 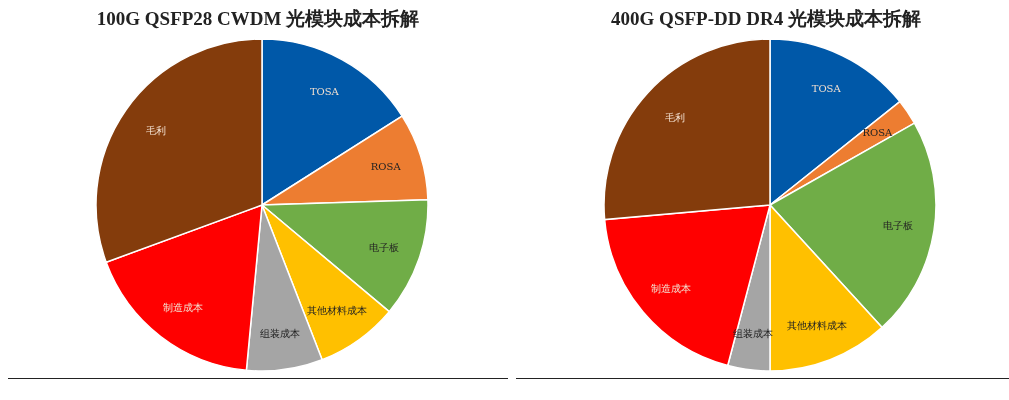 I want to click on slice-label: 组装成本, so click(x=279, y=333).